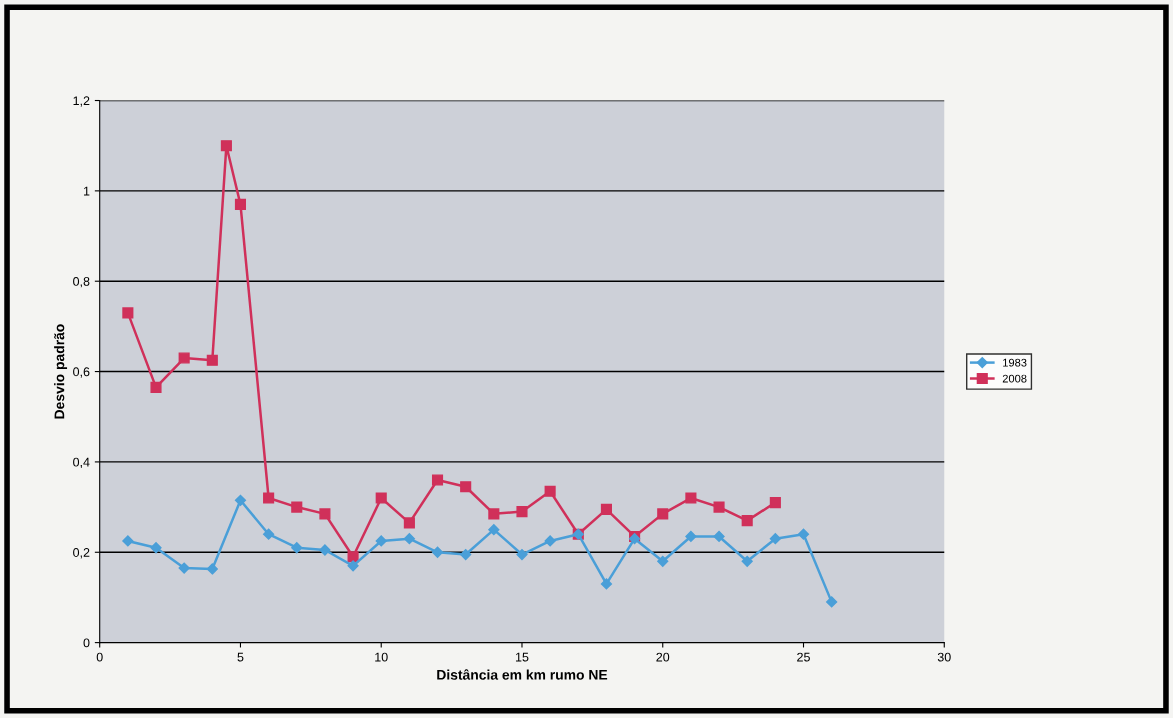  Describe the element at coordinates (522, 674) in the screenshot. I see `x-axis-title: Distância em km rumo NE` at that location.